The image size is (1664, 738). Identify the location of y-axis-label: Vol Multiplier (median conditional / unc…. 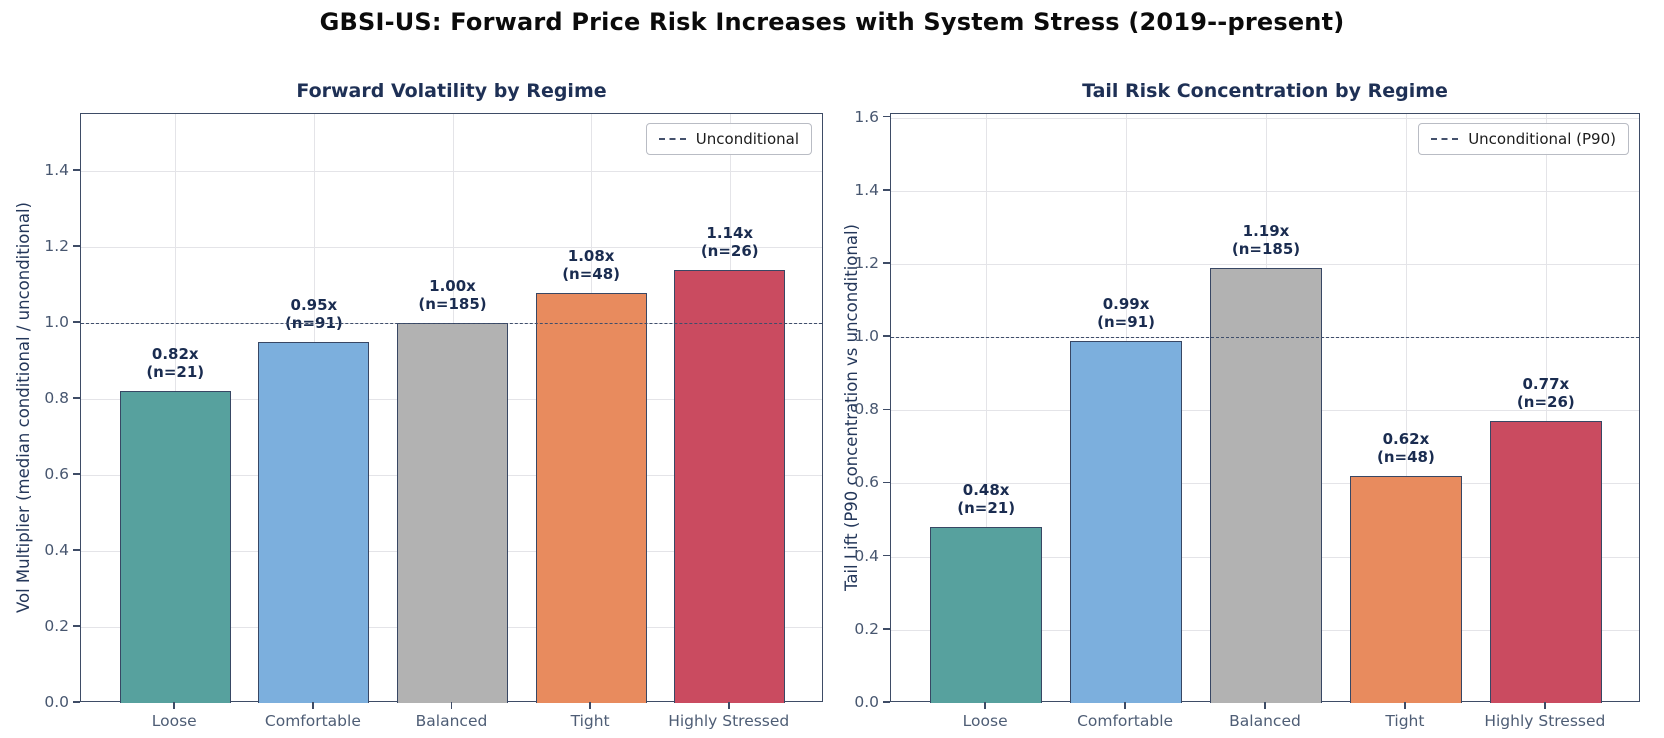
(23, 407).